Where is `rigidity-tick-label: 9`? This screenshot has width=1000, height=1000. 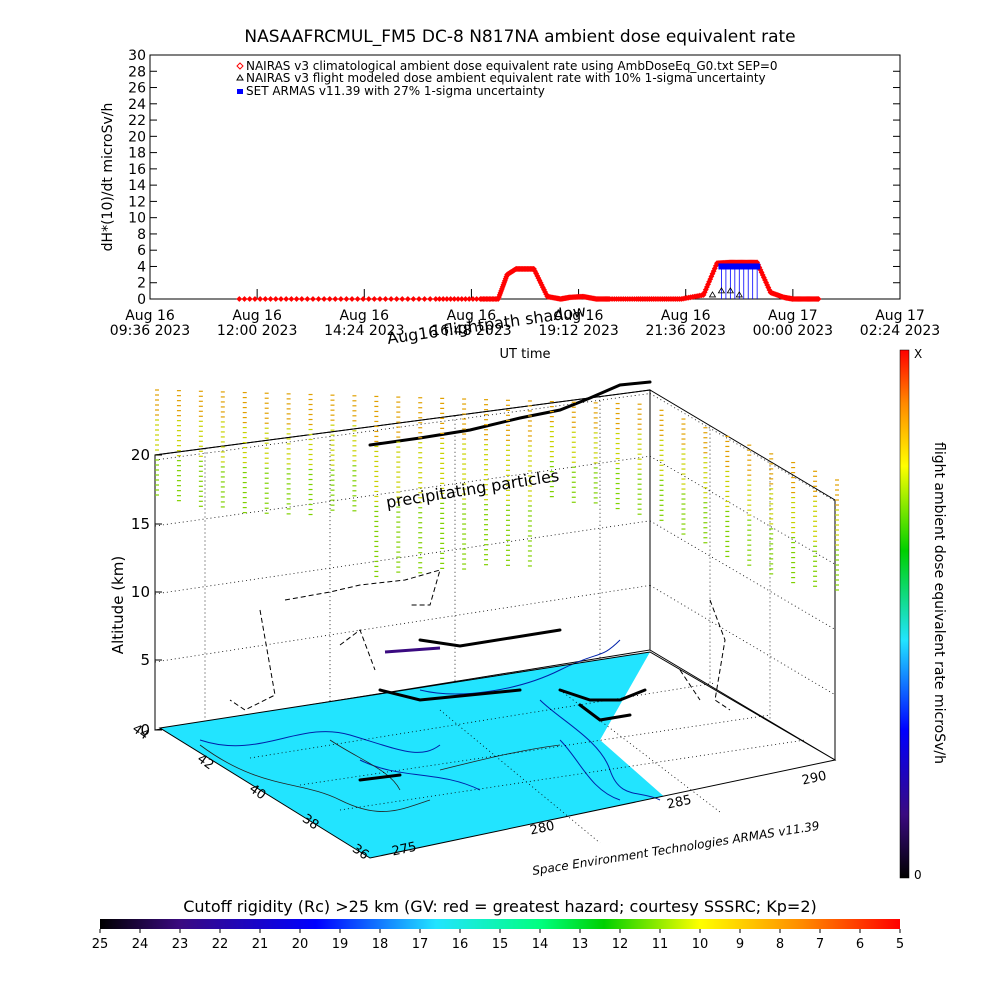
rigidity-tick-label: 9 is located at coordinates (740, 944).